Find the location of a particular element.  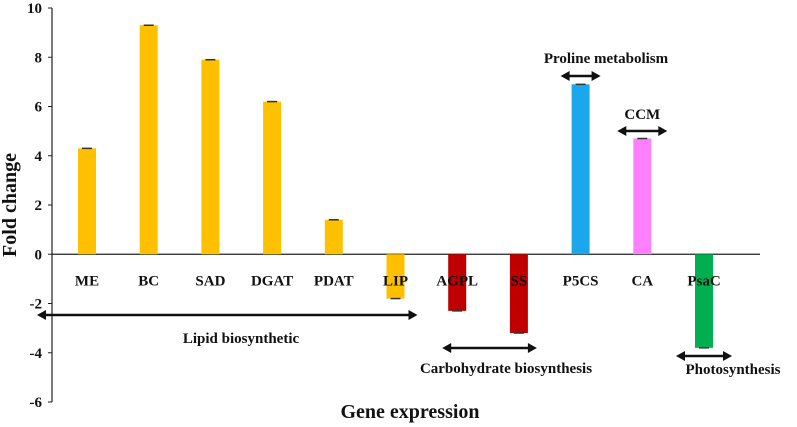

y-ticks: -6 -4 -2 0 2 4 6 8 10 is located at coordinates (39, 206).